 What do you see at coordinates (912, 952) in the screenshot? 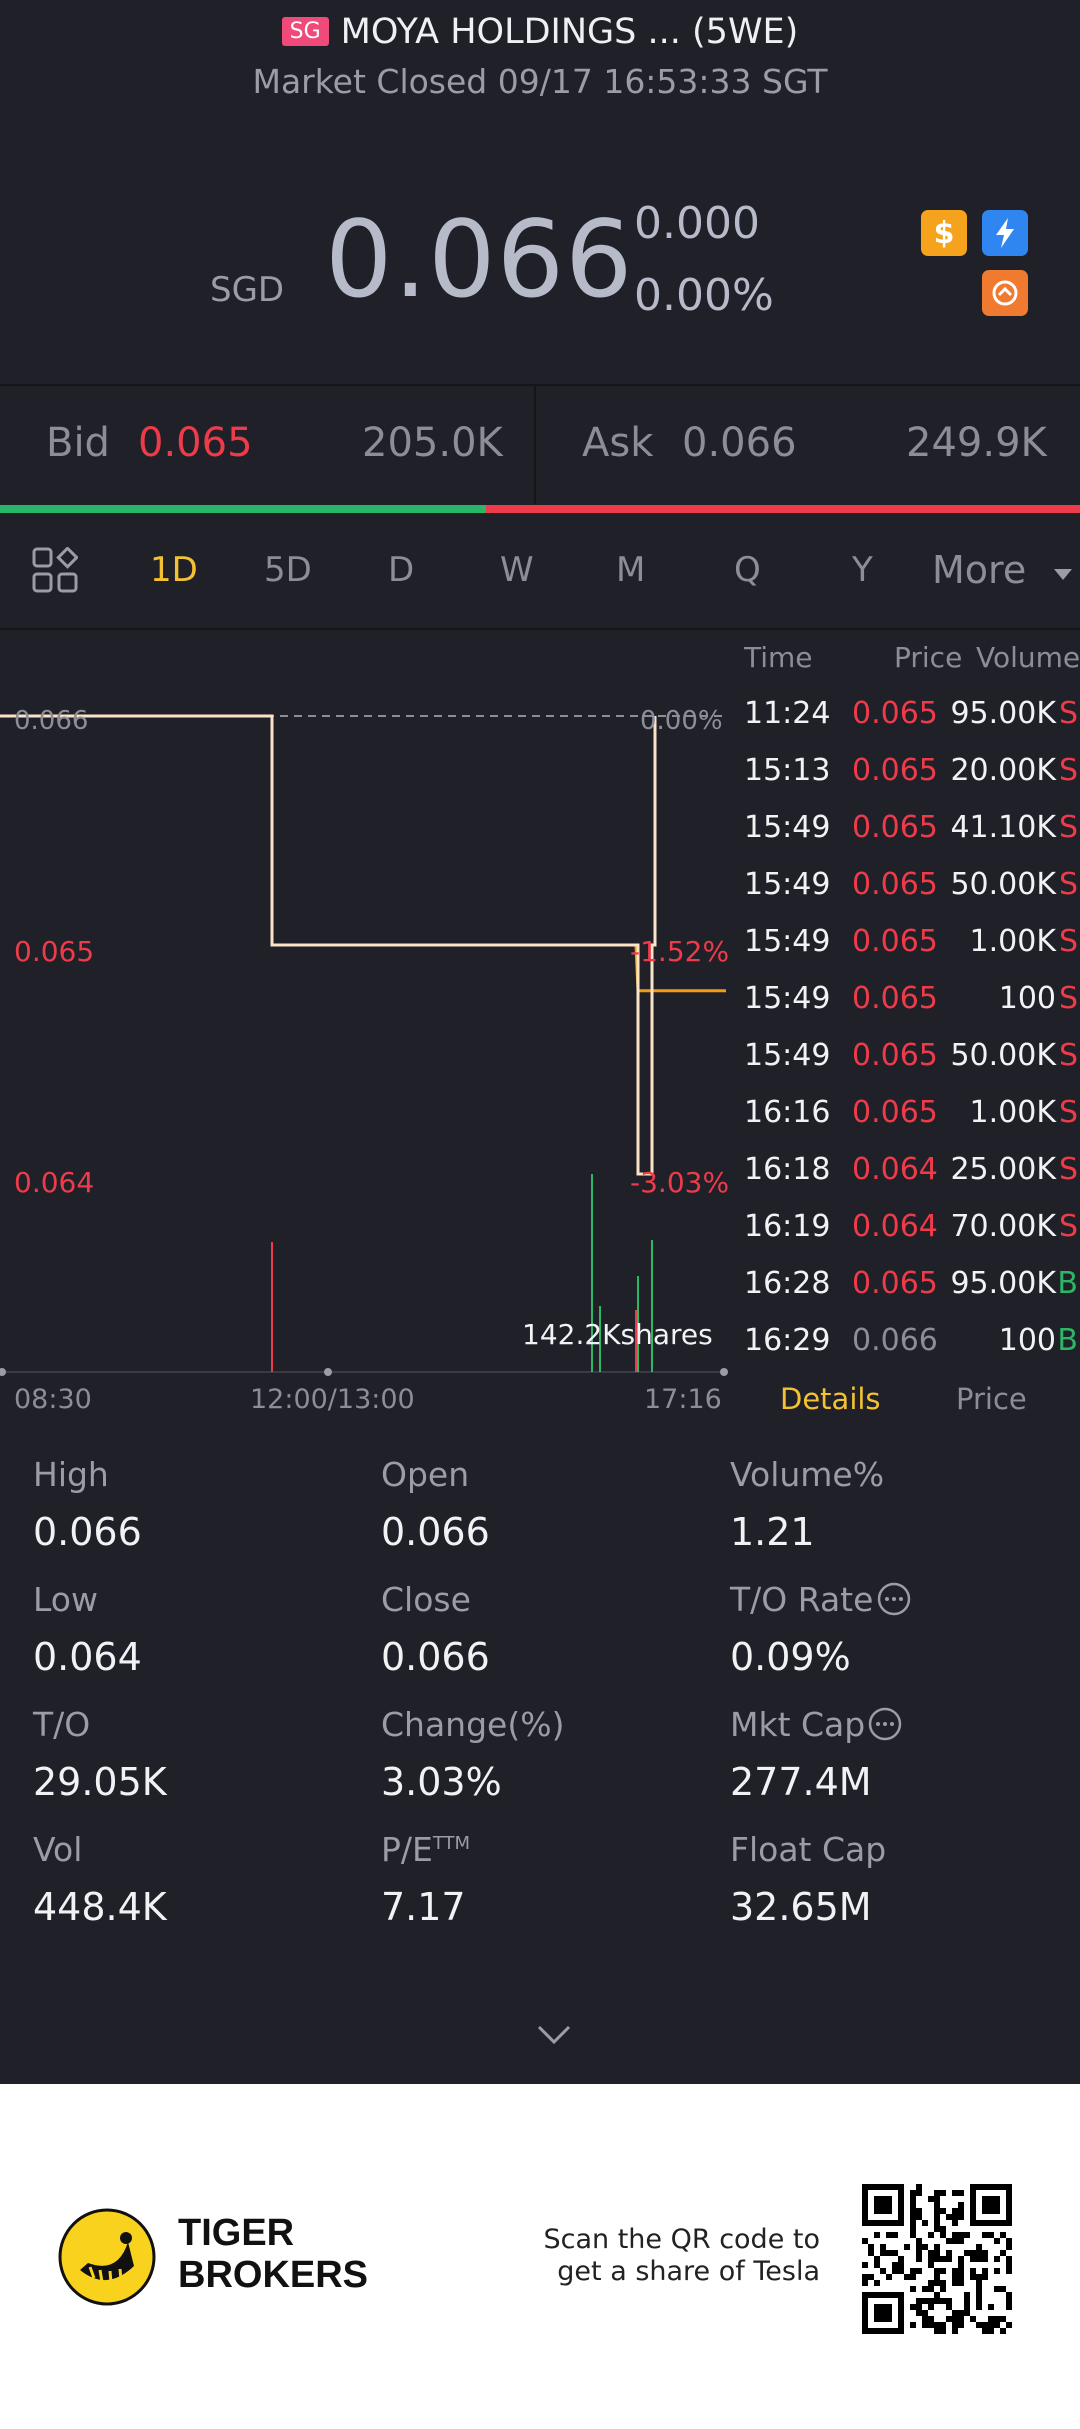
I see `trade-row: 15:49 0.065 1.00K S` at bounding box center [912, 952].